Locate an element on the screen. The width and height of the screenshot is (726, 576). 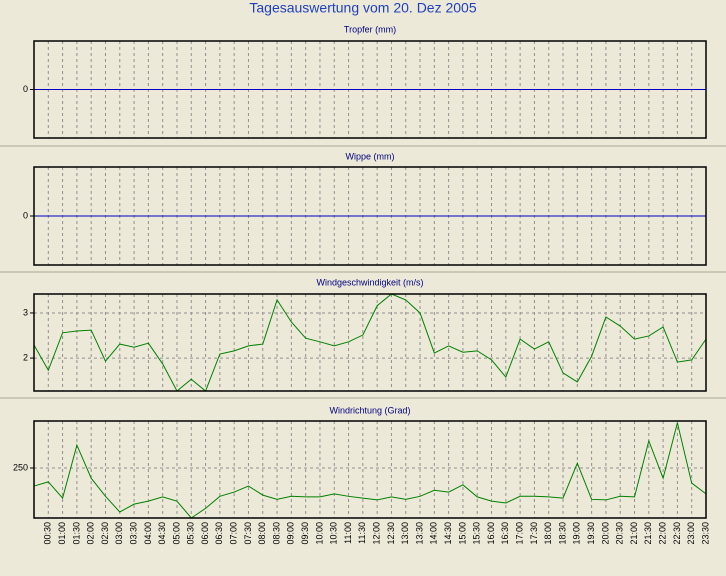
y-tick-label: 3 is located at coordinates (25, 312).